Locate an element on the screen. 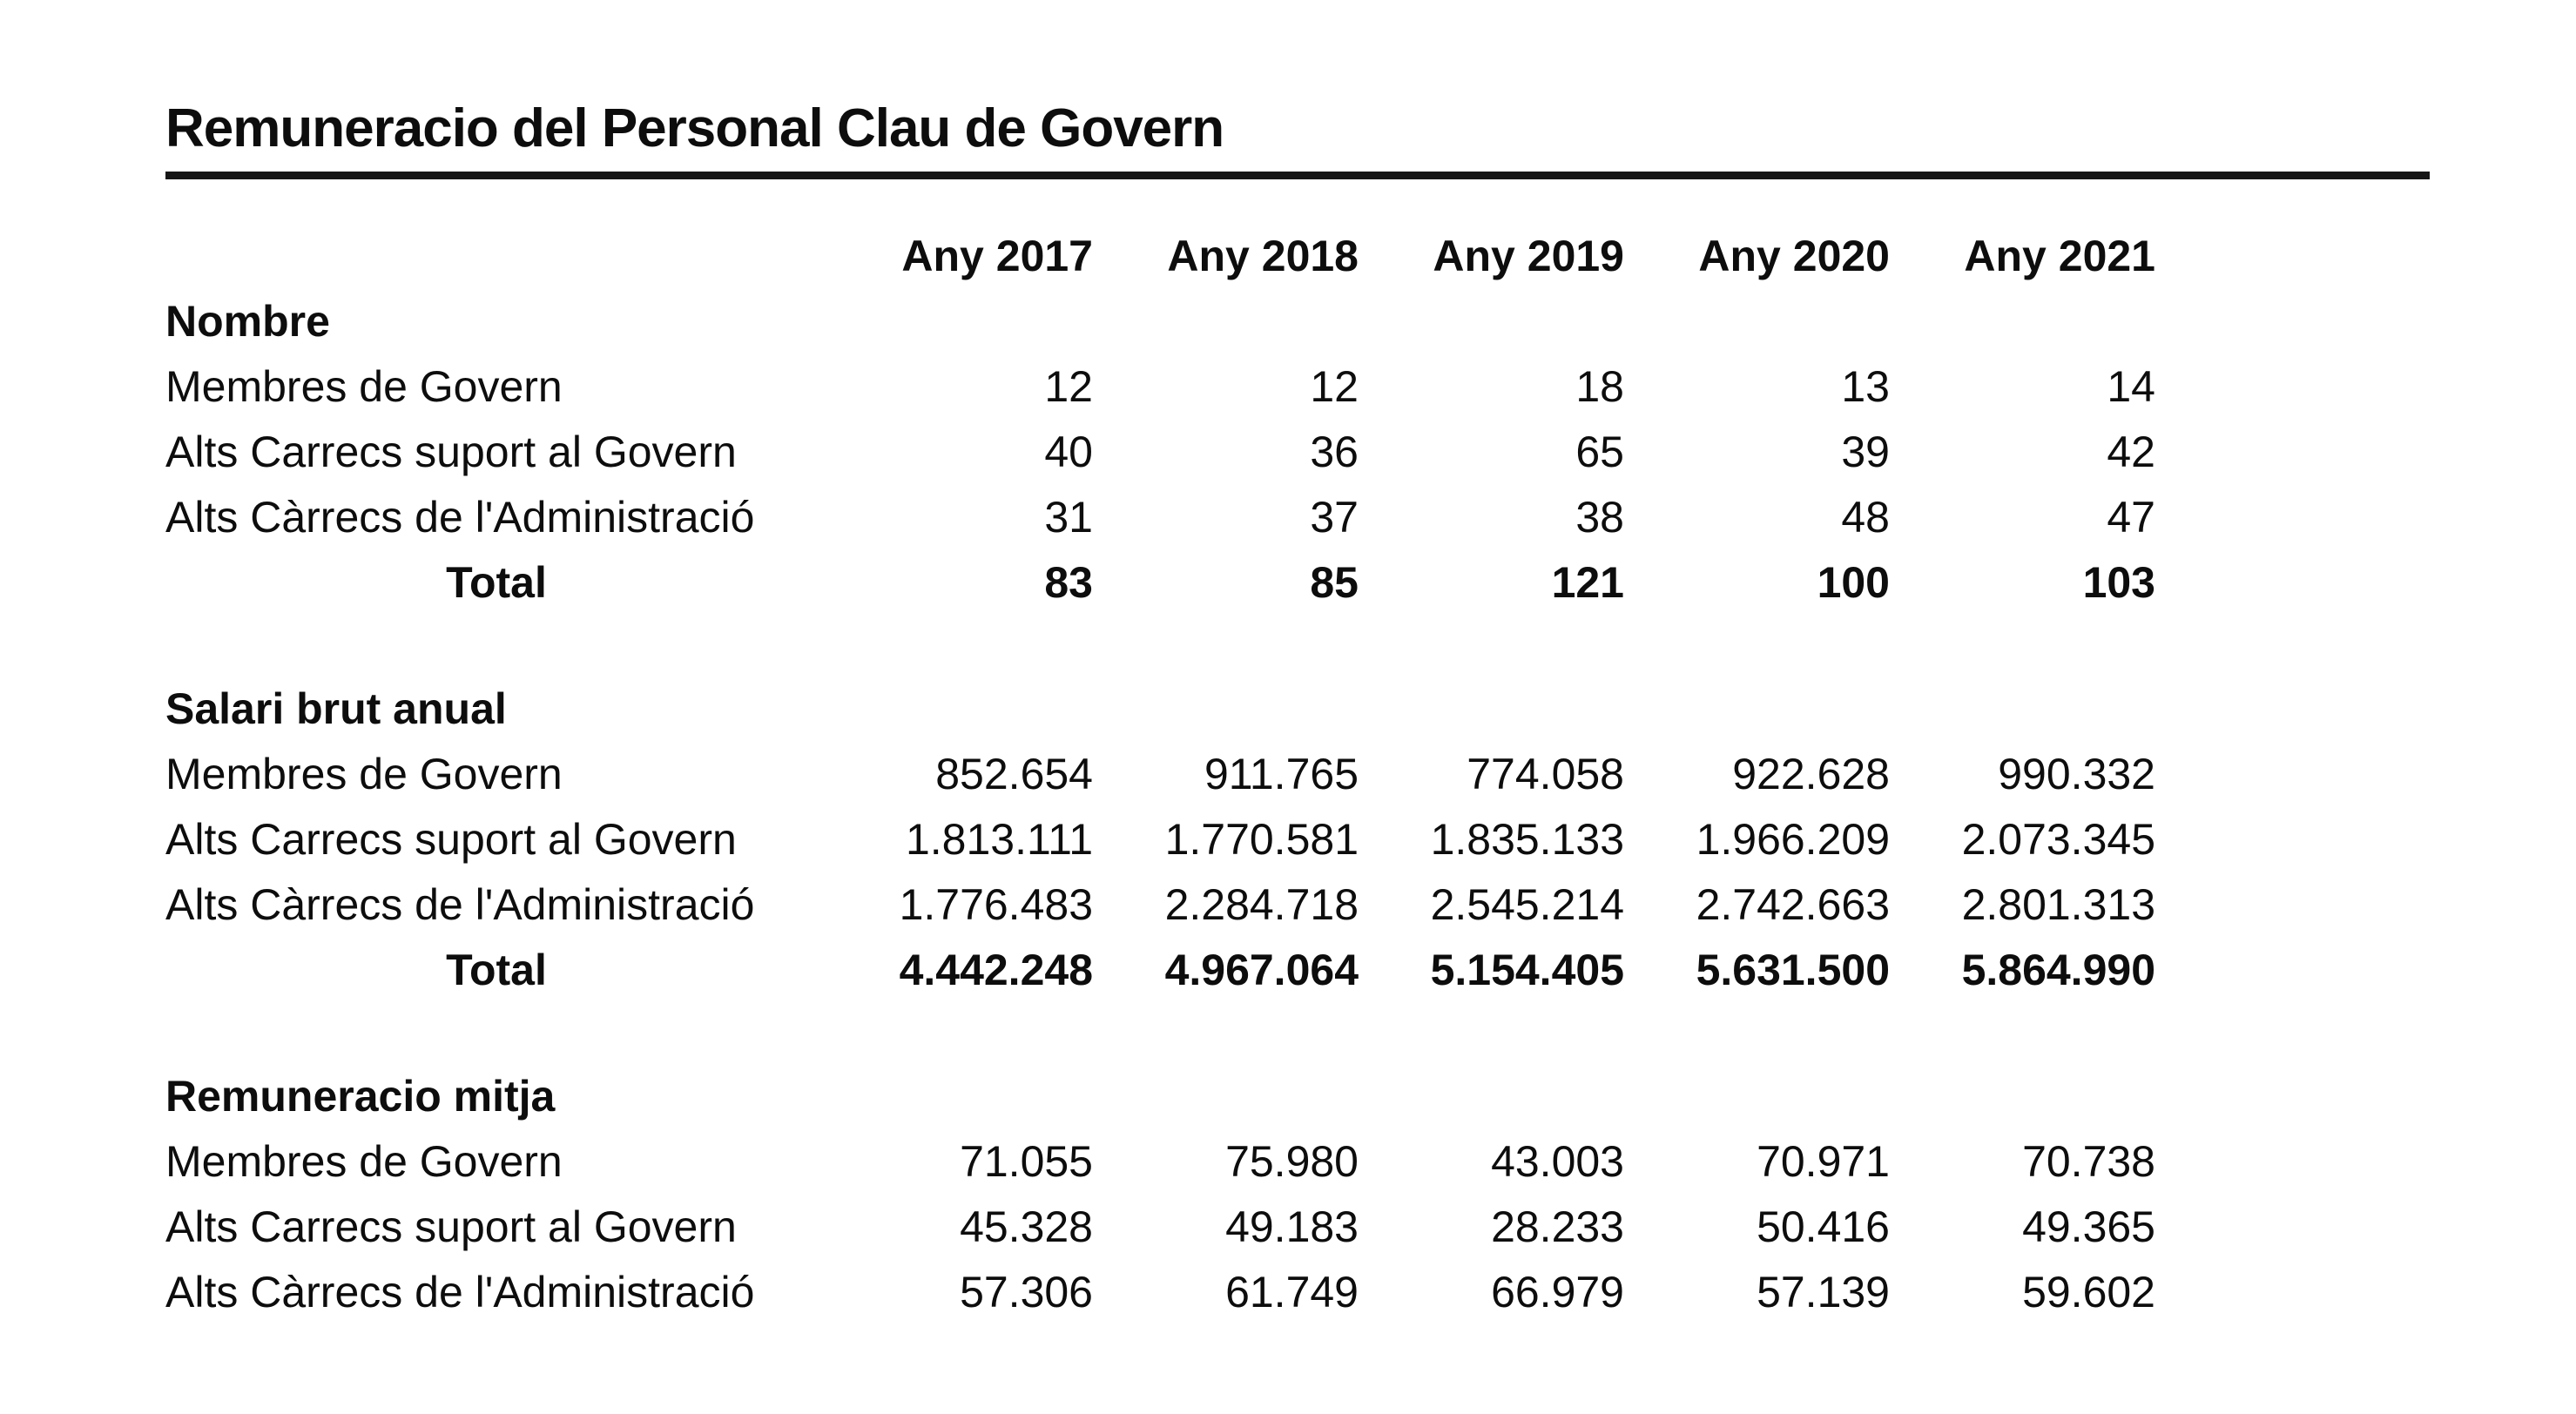 This screenshot has width=2576, height=1414. value-cell: 2.742.663 is located at coordinates (1793, 904).